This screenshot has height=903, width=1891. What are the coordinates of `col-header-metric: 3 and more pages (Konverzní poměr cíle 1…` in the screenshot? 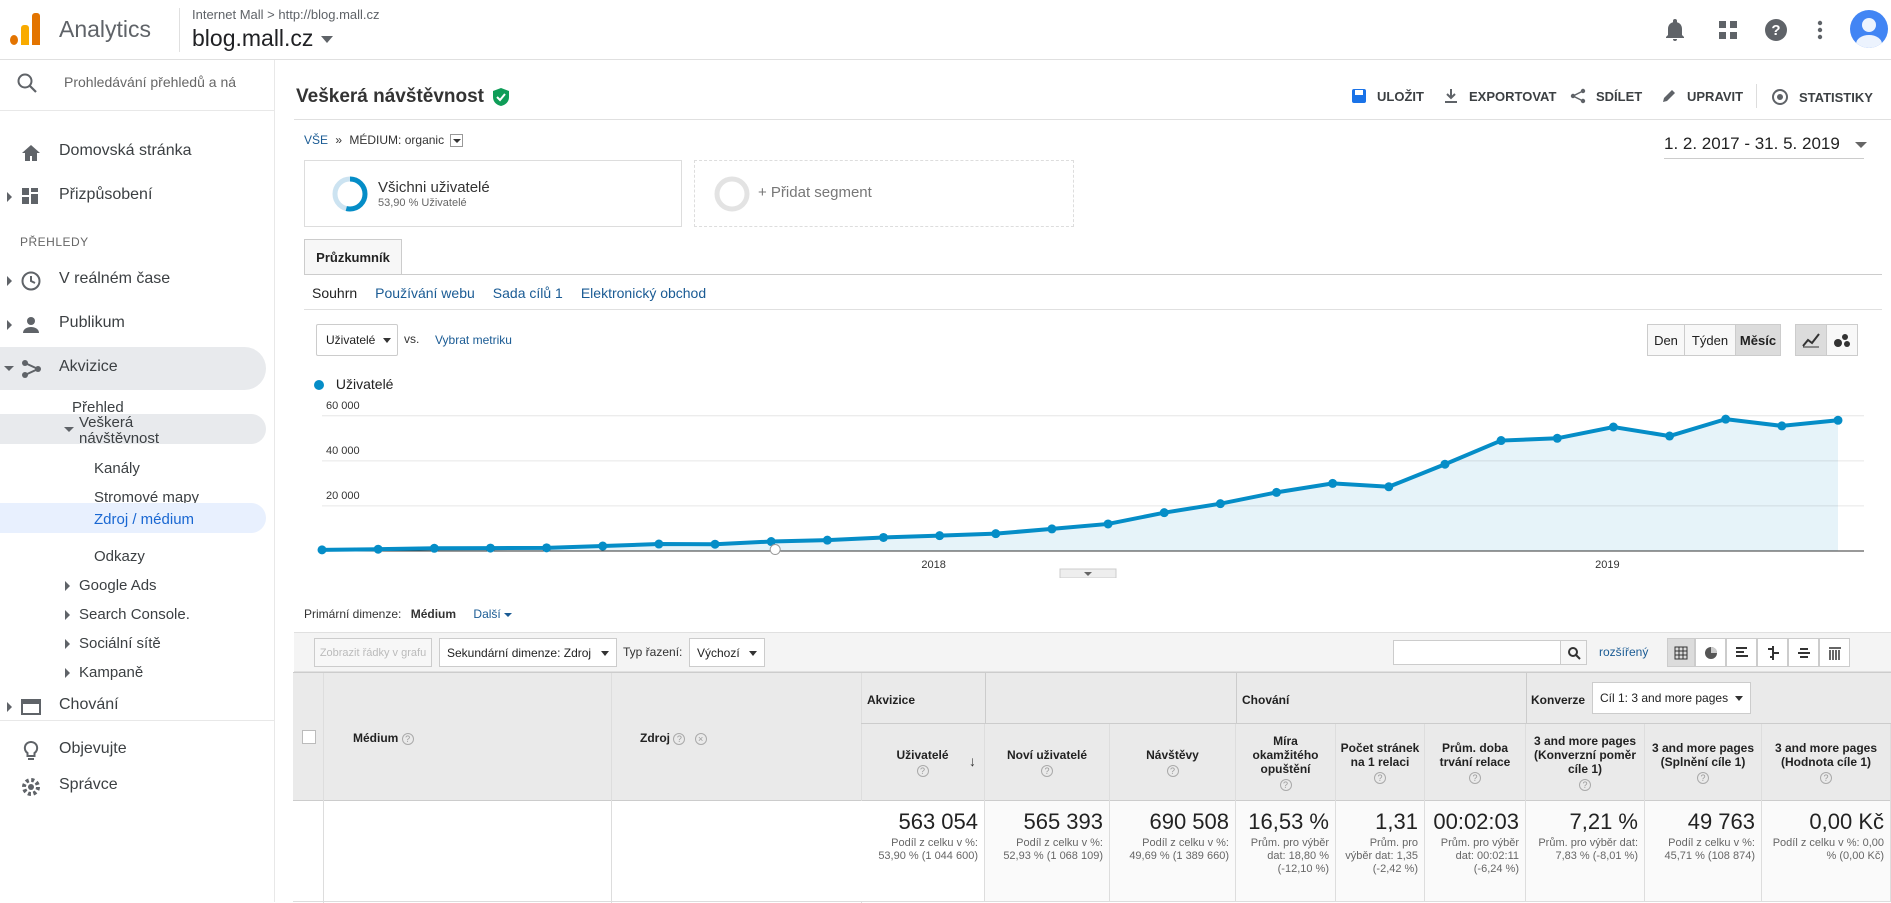 It's located at (1585, 762).